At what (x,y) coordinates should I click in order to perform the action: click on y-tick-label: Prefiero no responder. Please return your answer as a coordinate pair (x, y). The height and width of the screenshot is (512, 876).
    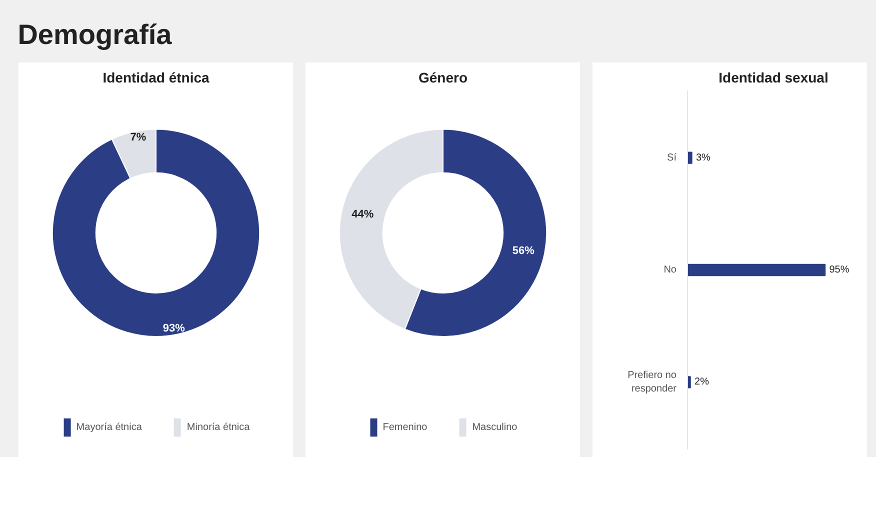
    Looking at the image, I should click on (653, 382).